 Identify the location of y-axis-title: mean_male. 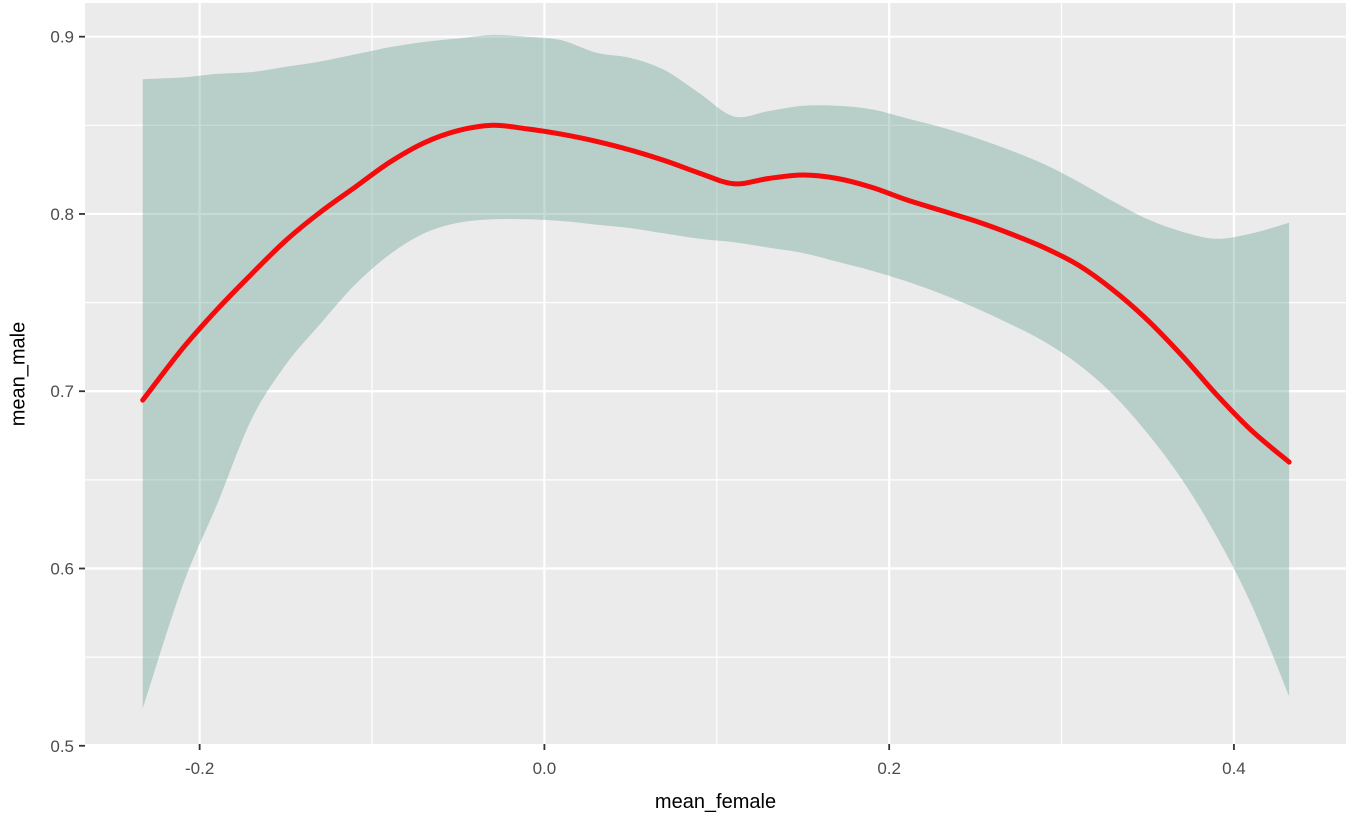
(18, 374).